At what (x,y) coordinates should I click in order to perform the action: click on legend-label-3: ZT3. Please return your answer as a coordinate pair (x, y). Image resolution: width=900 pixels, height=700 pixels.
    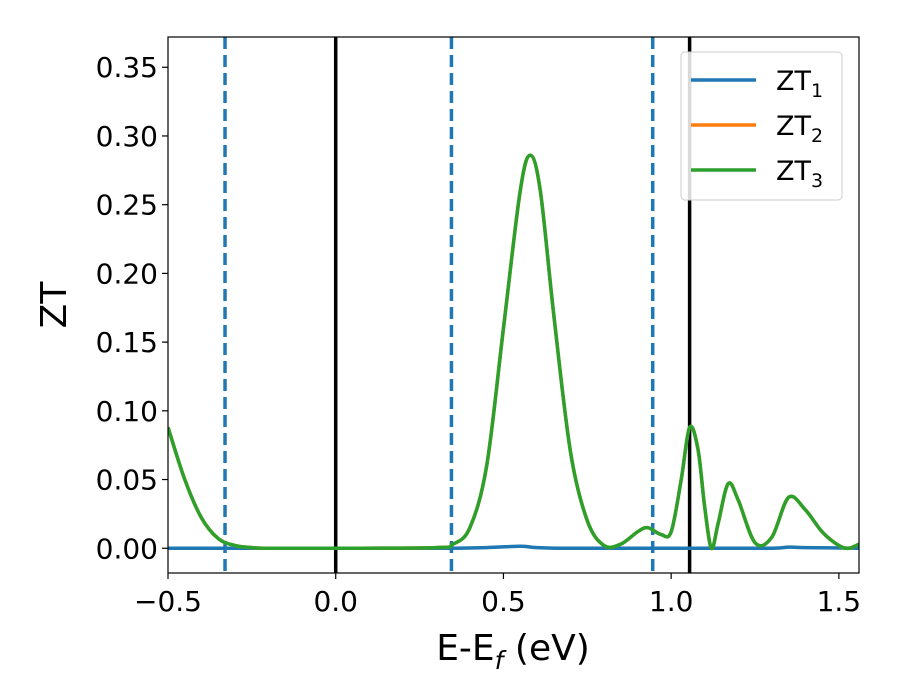
    Looking at the image, I should click on (799, 174).